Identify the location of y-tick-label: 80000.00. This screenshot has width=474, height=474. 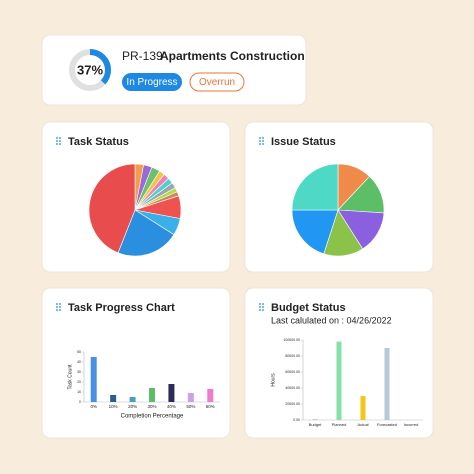
(292, 356).